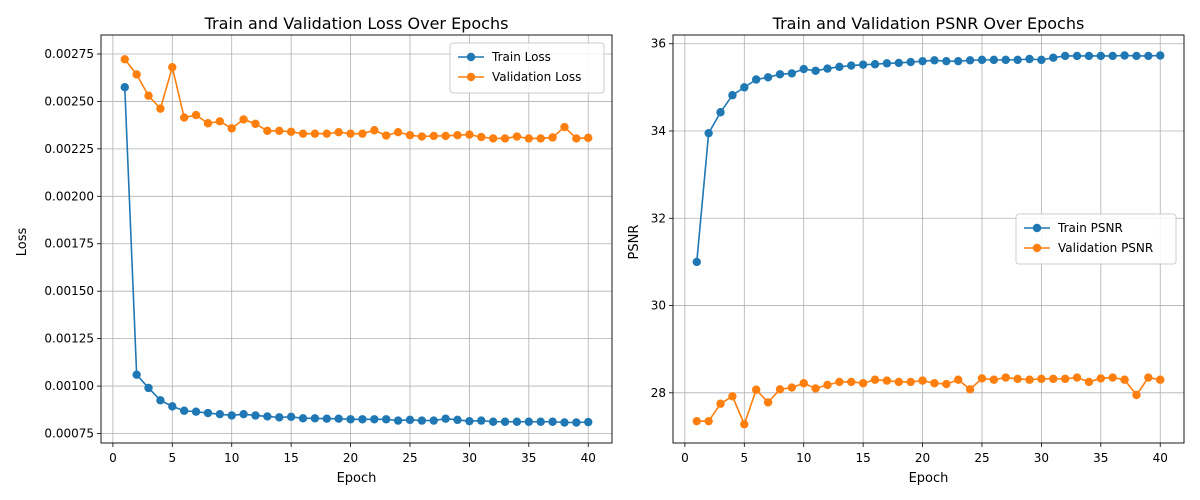 Image resolution: width=1200 pixels, height=500 pixels. Describe the element at coordinates (357, 478) in the screenshot. I see `loss-chart-xlabel: Epoch` at that location.